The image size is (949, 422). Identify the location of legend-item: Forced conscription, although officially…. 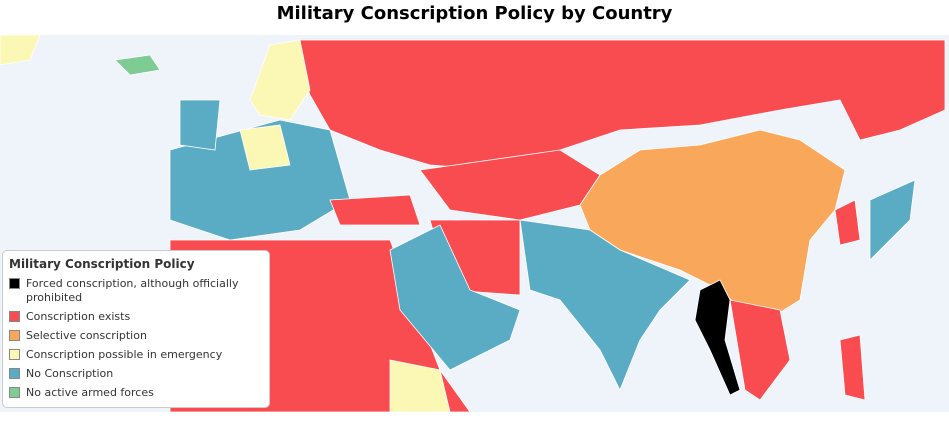
(136, 291).